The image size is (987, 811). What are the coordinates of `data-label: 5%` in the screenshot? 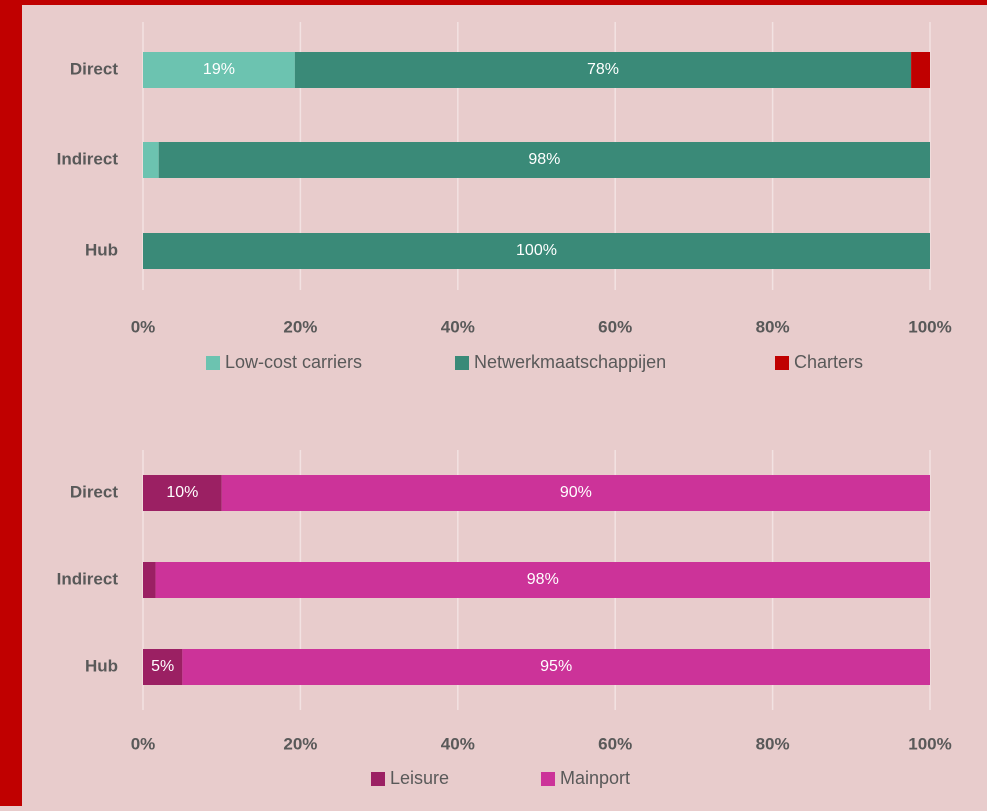 It's located at (162, 666).